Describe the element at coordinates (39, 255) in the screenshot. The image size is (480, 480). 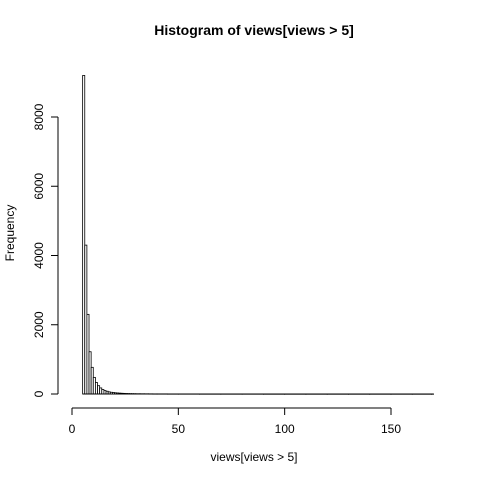
I see `y-tick-label: 4000` at that location.